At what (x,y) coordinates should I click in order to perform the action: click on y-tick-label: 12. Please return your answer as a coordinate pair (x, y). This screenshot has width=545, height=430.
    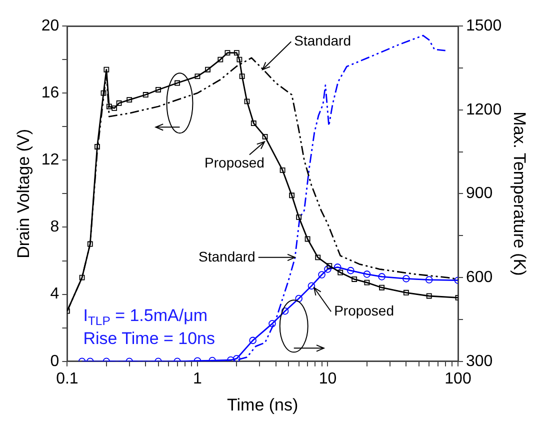
    Looking at the image, I should click on (50, 160).